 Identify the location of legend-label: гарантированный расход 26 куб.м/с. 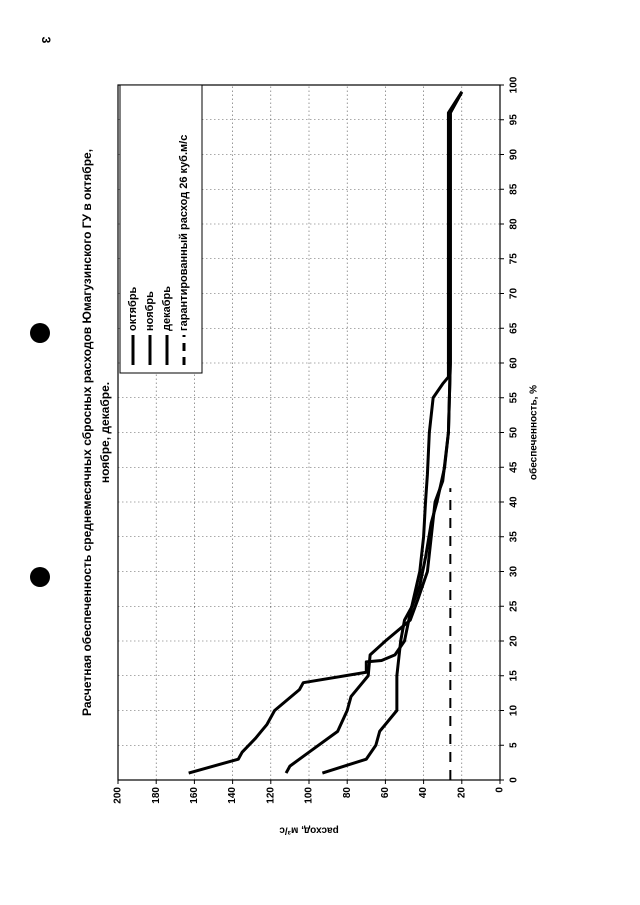
(184, 233).